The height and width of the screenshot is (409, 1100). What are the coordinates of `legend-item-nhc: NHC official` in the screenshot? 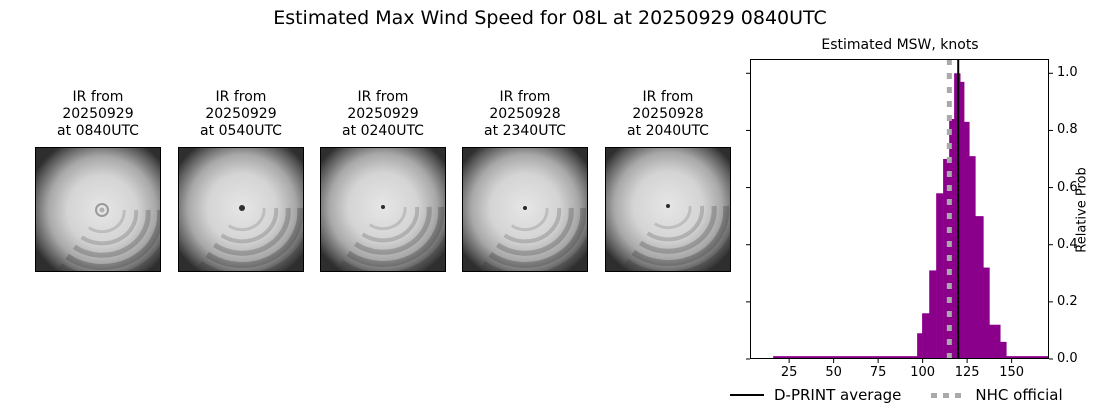 It's located at (982, 395).